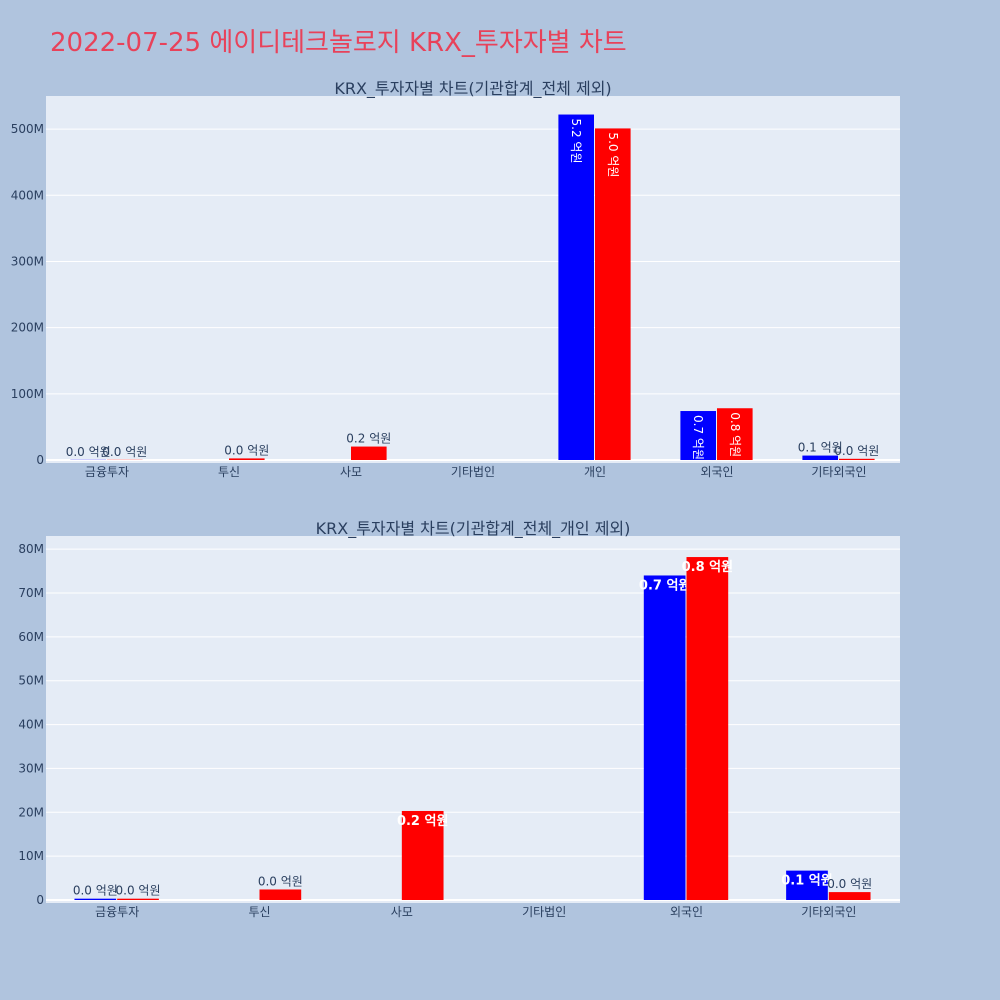  What do you see at coordinates (31, 812) in the screenshot?
I see `y-tick-label: 20M` at bounding box center [31, 812].